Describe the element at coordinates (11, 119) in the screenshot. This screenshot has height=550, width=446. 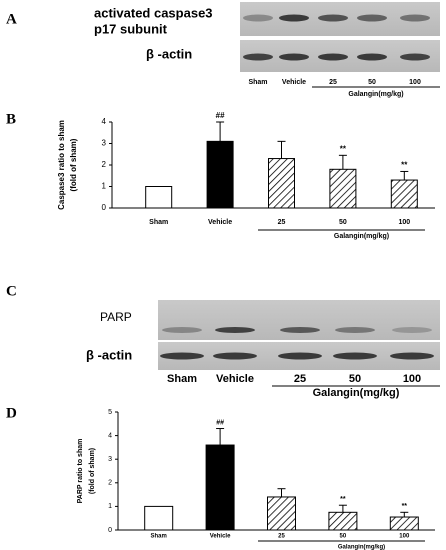
I see `panel-label: B` at that location.